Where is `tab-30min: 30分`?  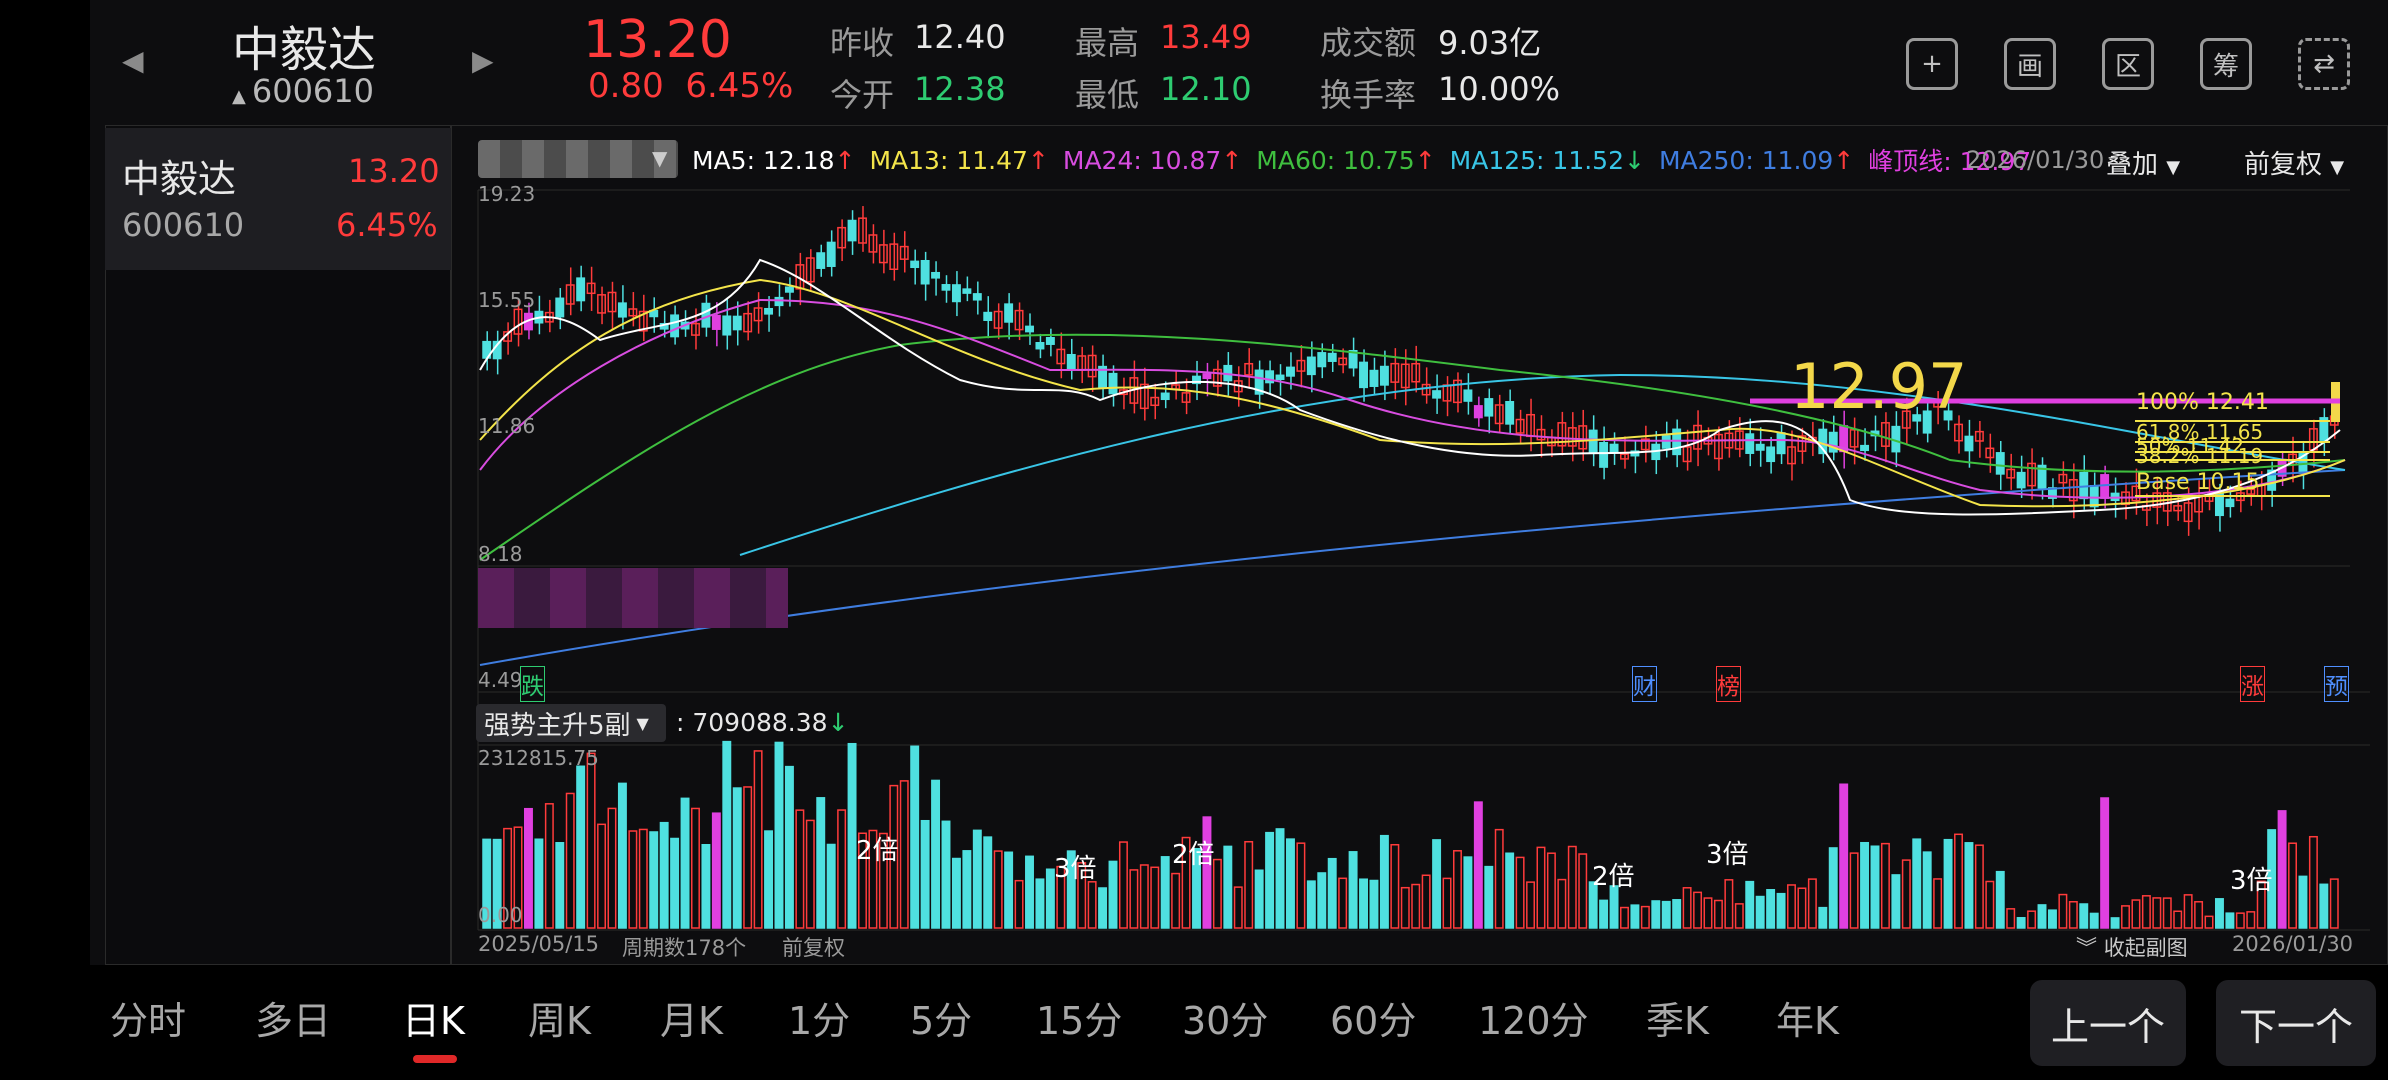
tab-30min: 30分 is located at coordinates (1225, 1021).